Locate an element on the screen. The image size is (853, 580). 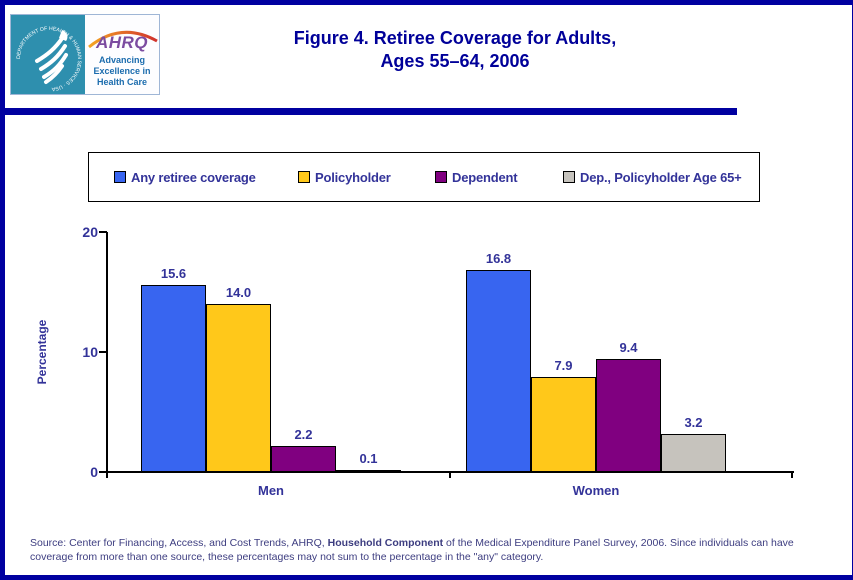
category-label-men: Men is located at coordinates (271, 490).